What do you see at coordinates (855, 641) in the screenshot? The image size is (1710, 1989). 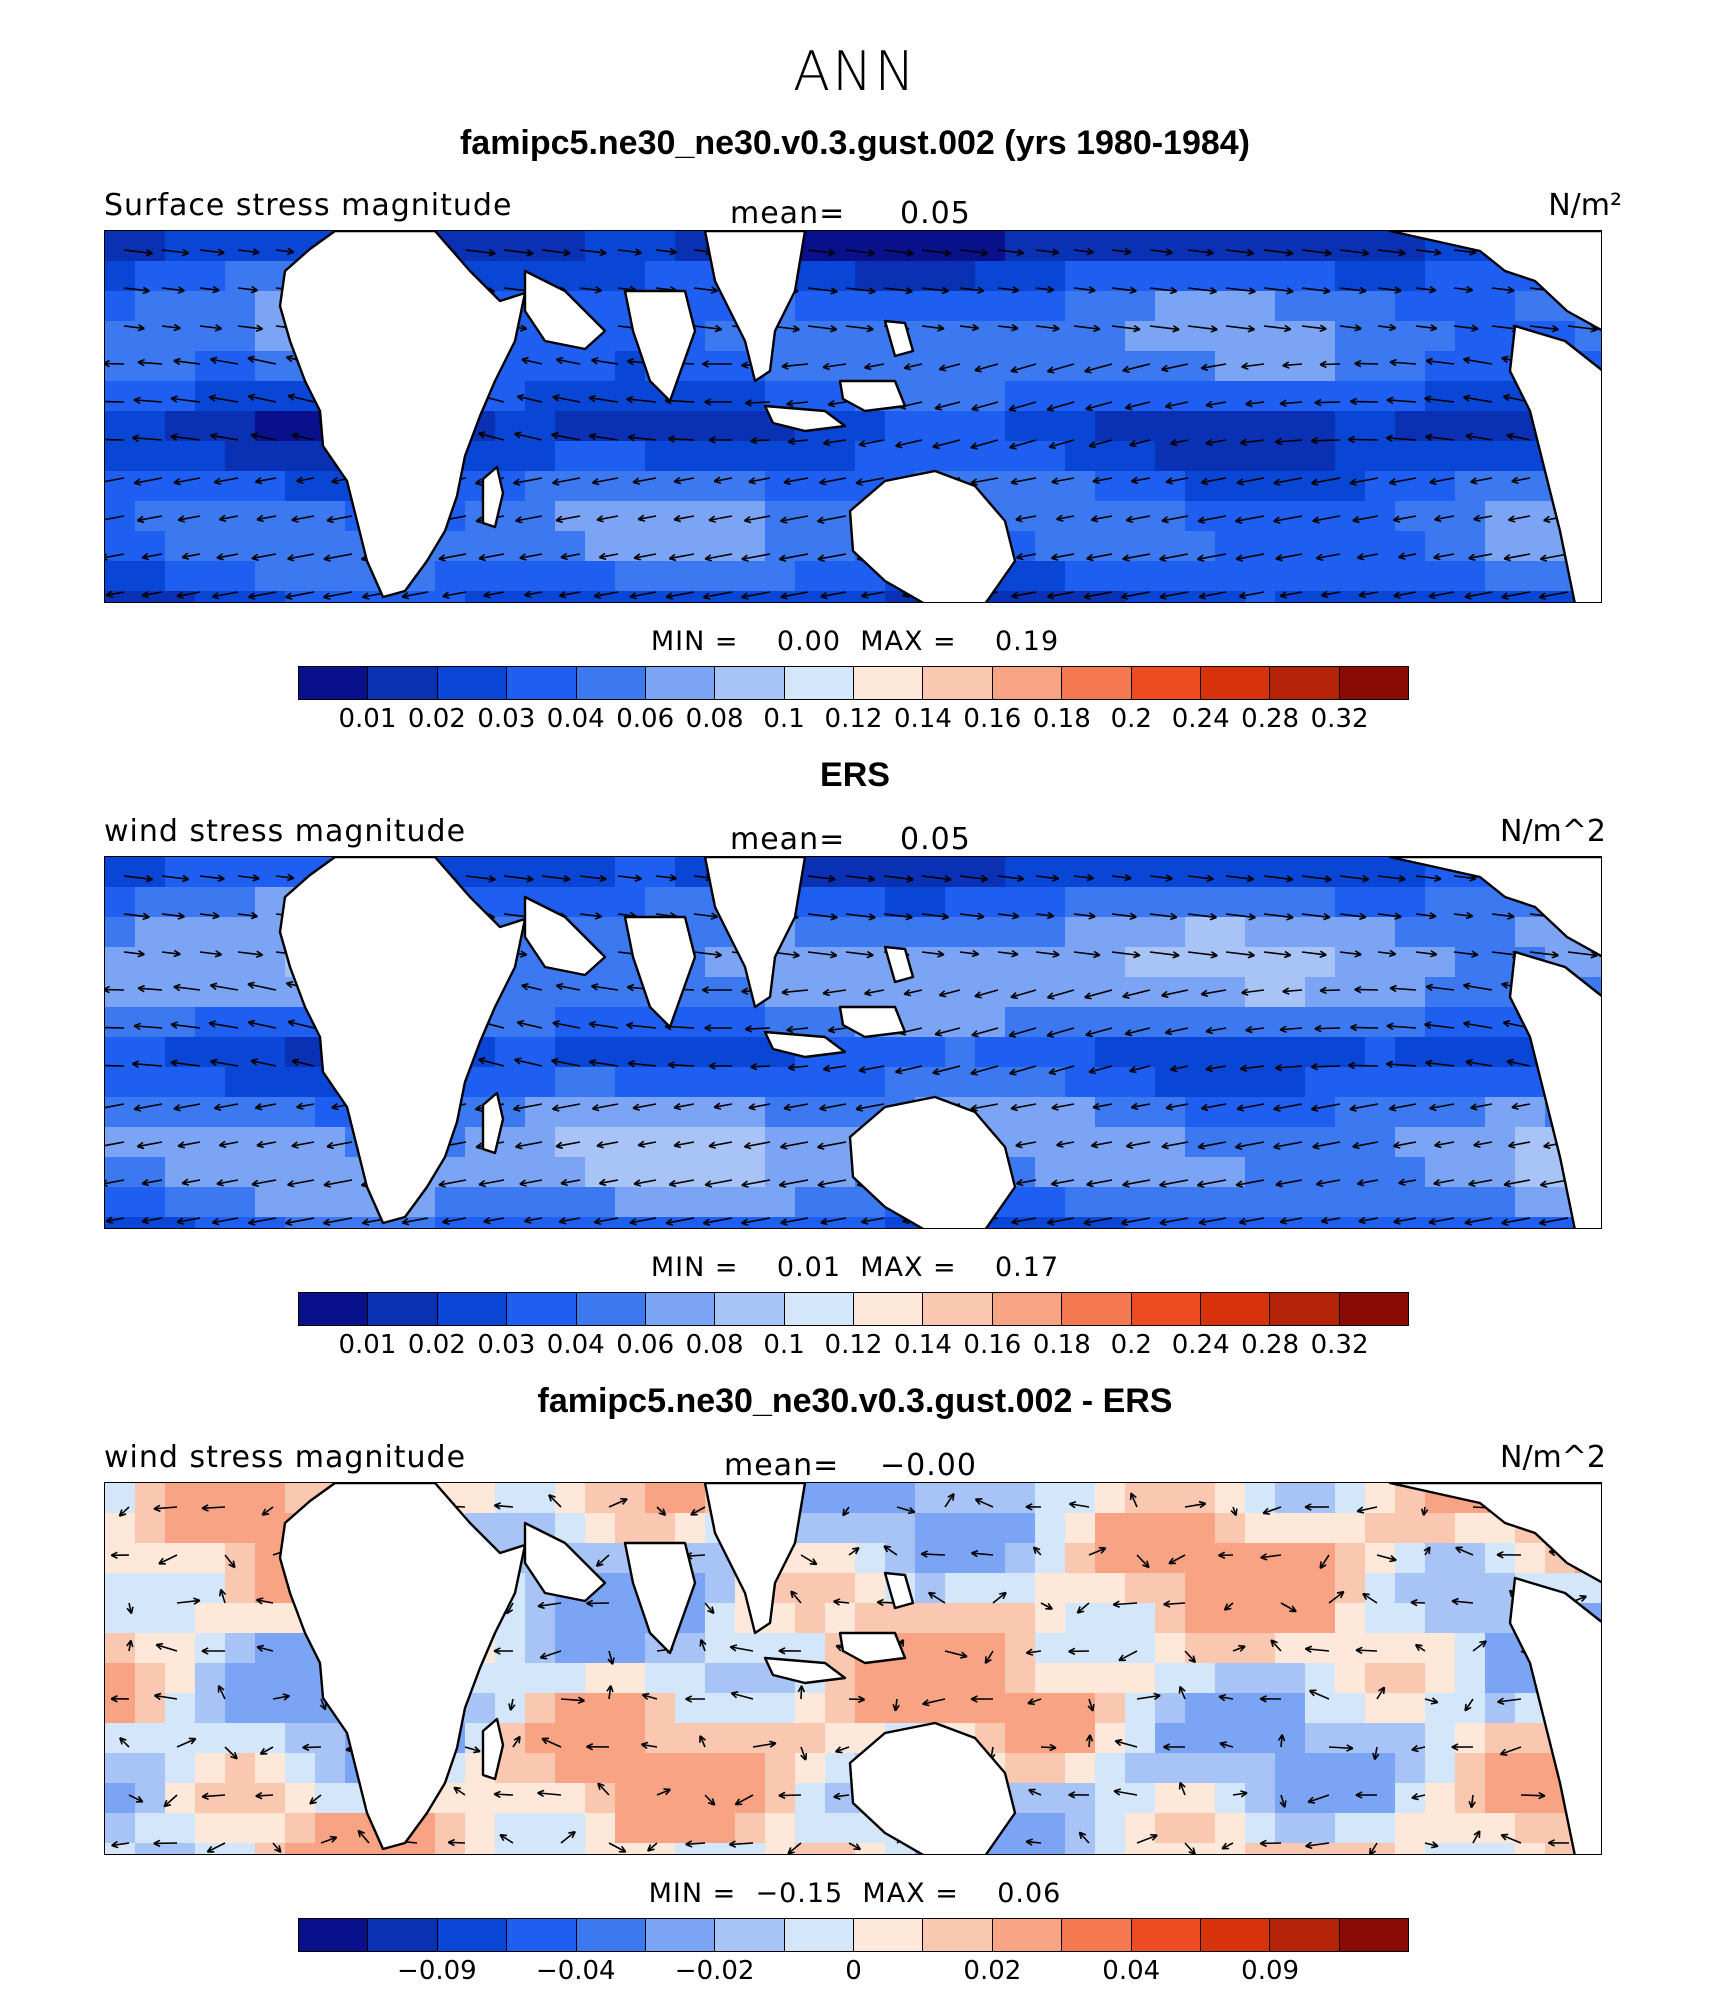 I see `panel-1-minmax: MIN = 0.00 MAX = 0.19` at bounding box center [855, 641].